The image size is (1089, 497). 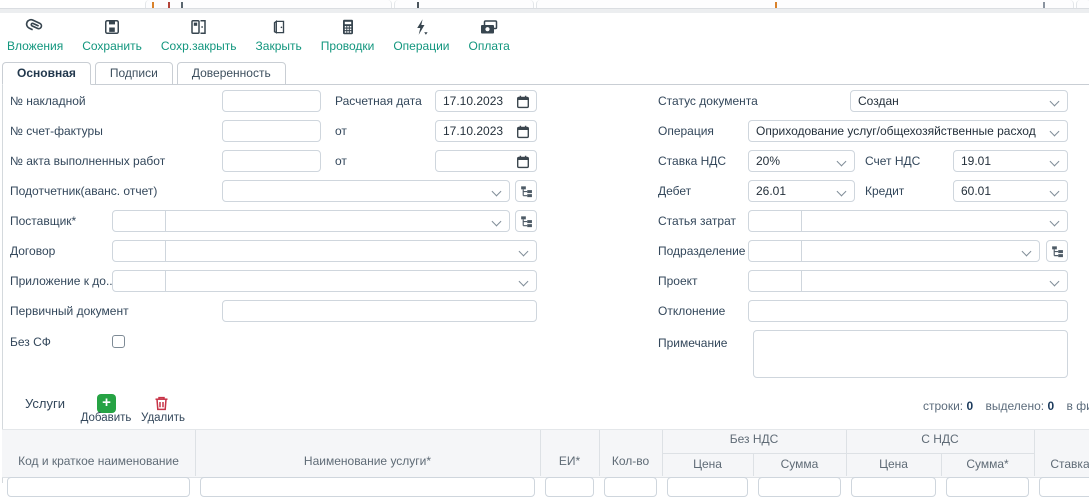 I want to click on delete-row-button, so click(x=161, y=403).